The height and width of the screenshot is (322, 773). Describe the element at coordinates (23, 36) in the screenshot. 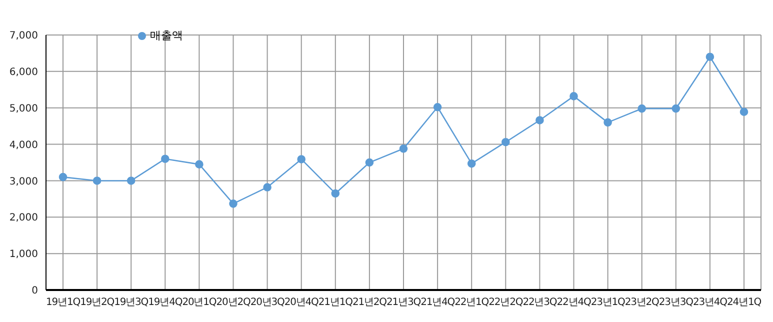

I see `y-tick-label: 7,000` at that location.